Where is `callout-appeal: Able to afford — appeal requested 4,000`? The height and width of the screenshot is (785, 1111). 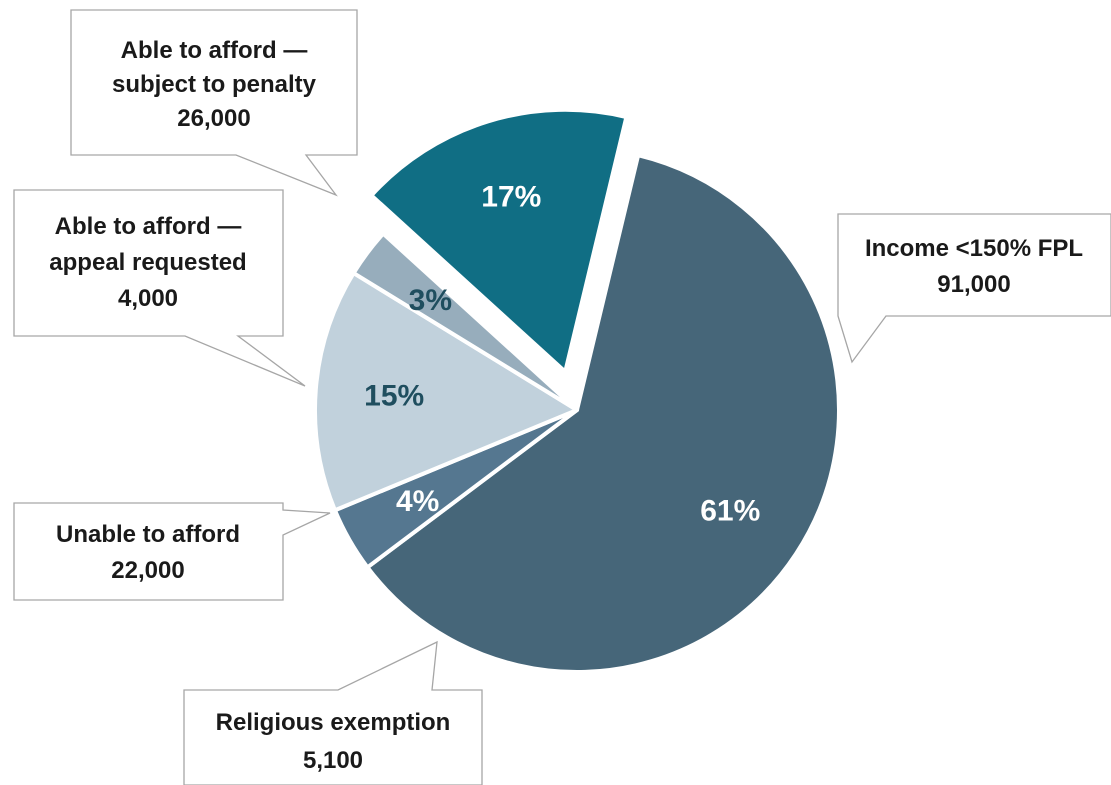 callout-appeal: Able to afford — appeal requested 4,000 is located at coordinates (159, 288).